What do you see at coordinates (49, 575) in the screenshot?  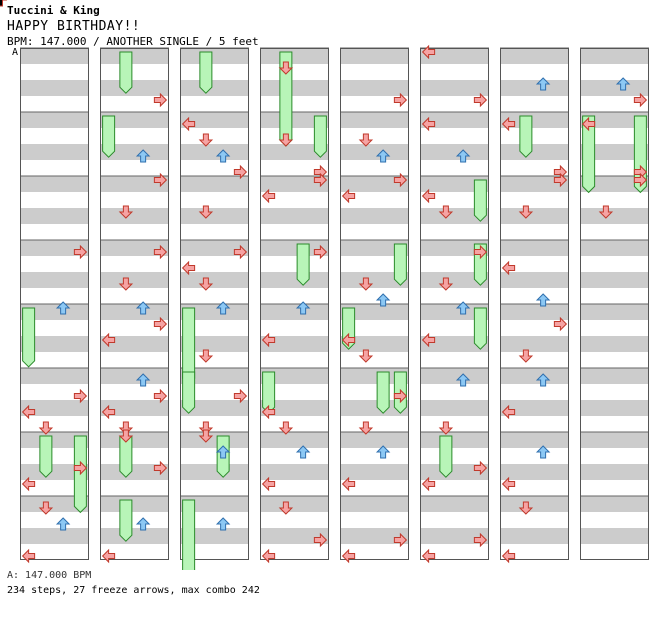 I see `bpm-legend: A: 147.000 BPM` at bounding box center [49, 575].